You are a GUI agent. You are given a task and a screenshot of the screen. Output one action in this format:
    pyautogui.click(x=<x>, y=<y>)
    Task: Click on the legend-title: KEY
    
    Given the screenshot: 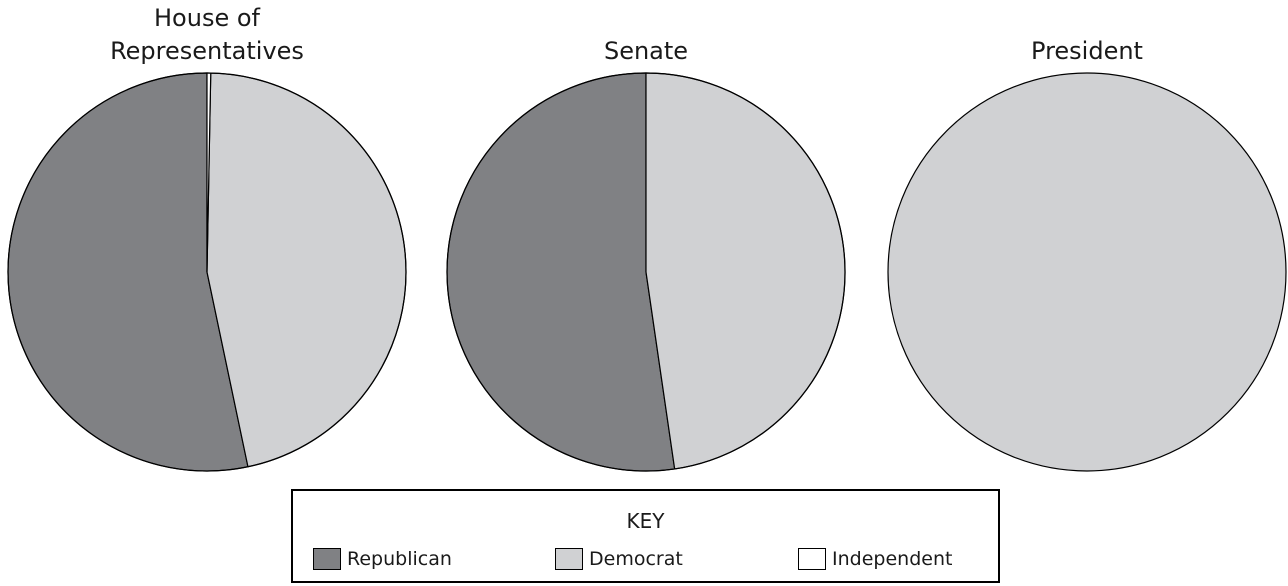 What is the action you would take?
    pyautogui.click(x=645, y=521)
    